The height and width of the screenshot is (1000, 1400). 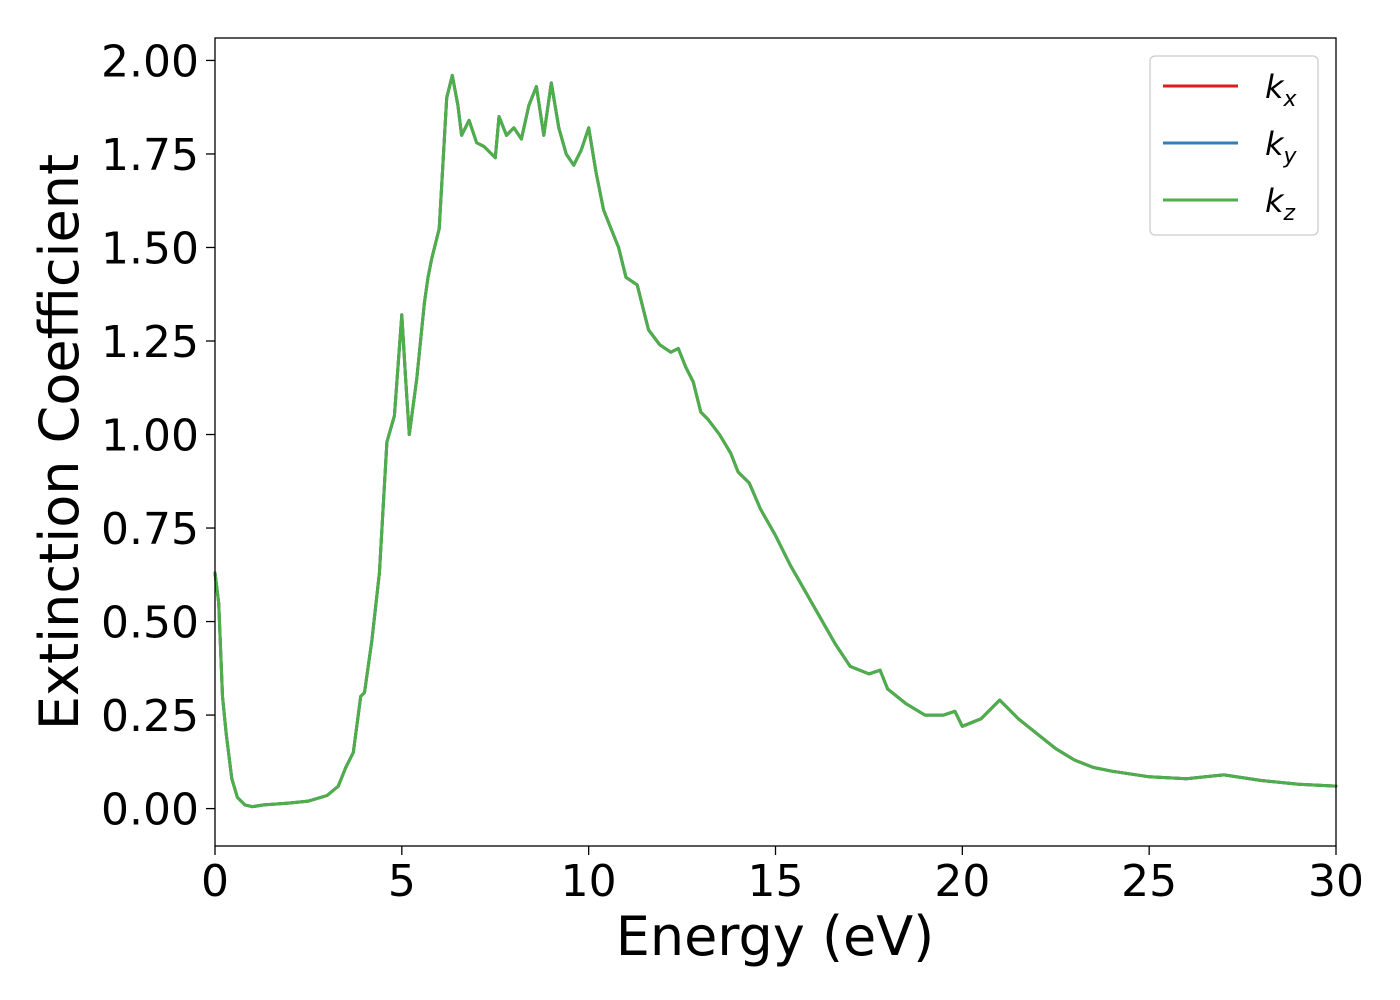 I want to click on y-tick-label: 0.50, so click(x=150, y=623).